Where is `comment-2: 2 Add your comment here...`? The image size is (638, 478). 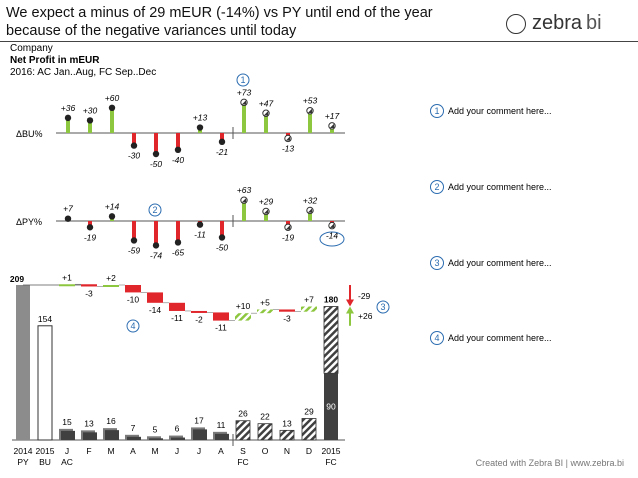 comment-2: 2 Add your comment here... is located at coordinates (491, 187).